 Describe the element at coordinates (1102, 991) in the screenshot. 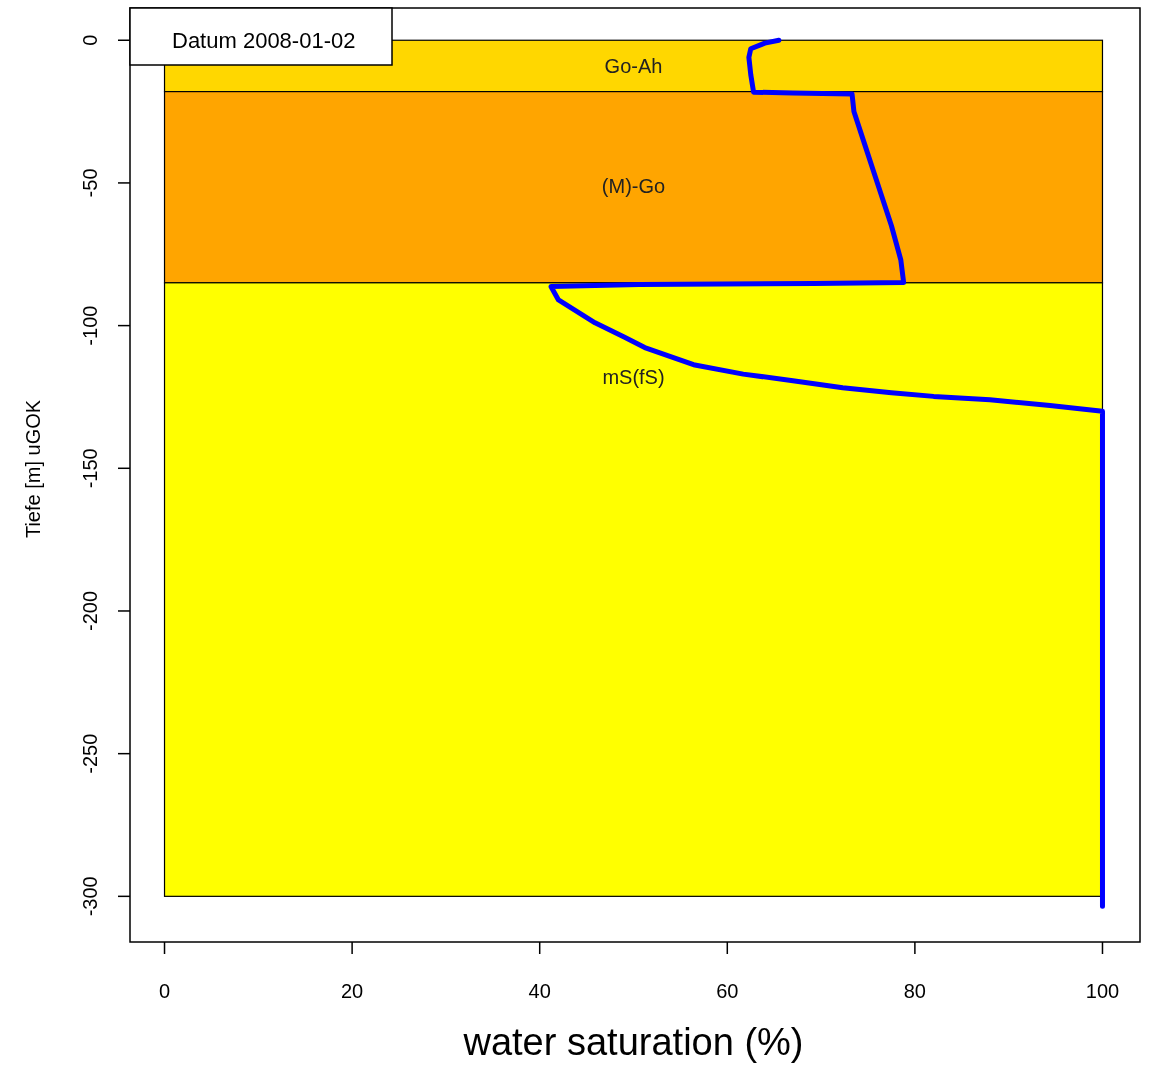

I see `x-tick-label: 100` at that location.